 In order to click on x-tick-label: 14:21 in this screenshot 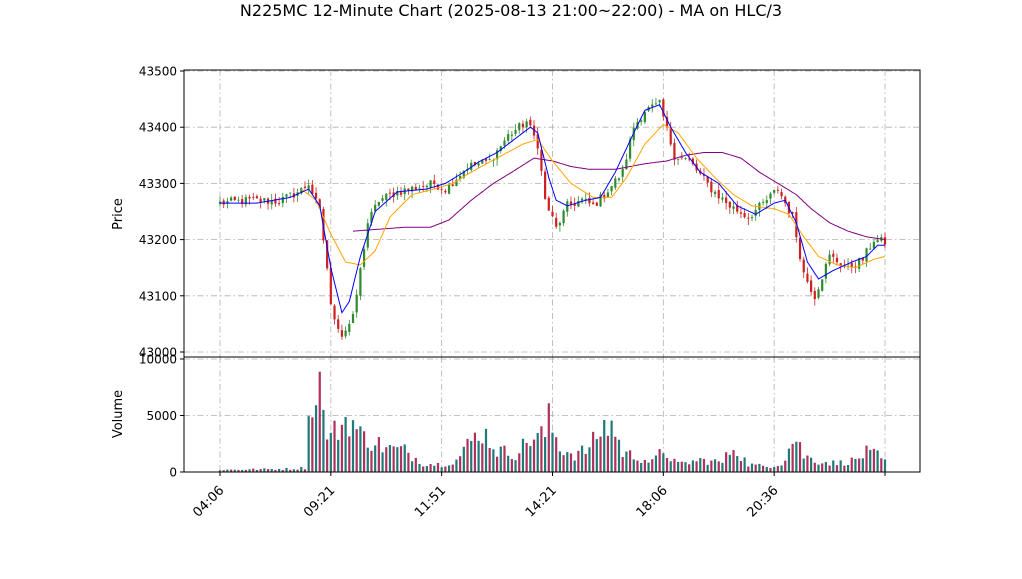, I will do `click(541, 501)`.